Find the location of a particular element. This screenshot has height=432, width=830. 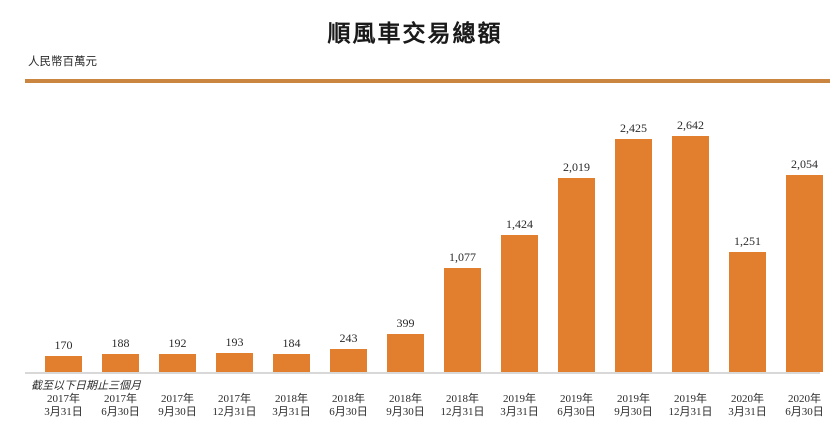

y-axis-unit-label: 人民幣百萬元 is located at coordinates (62, 62).